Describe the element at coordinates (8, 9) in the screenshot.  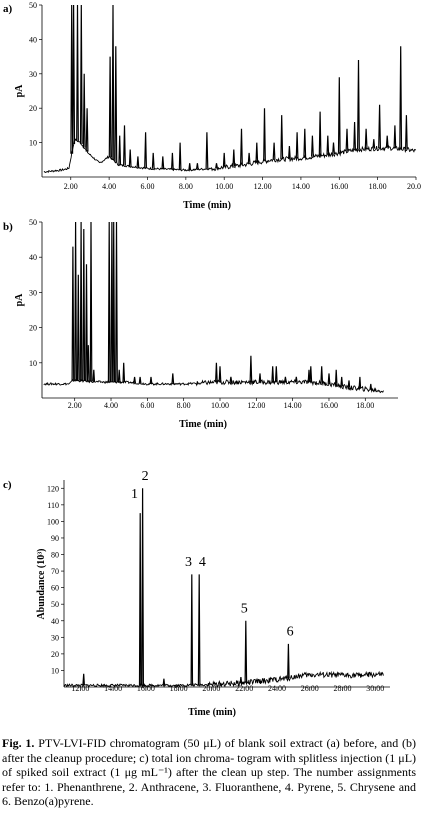
I see `panel-letter: a)` at that location.